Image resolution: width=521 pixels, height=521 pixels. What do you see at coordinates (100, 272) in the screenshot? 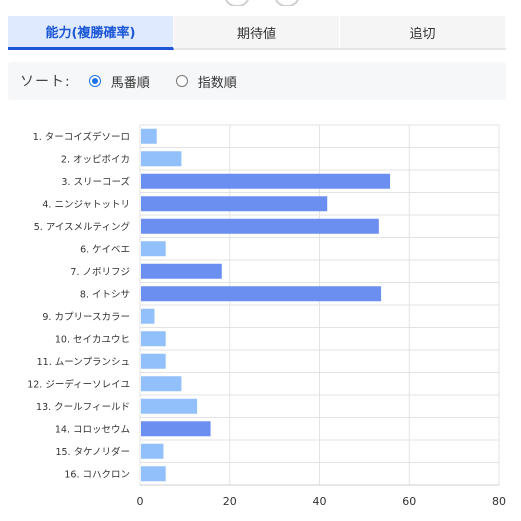
I see `category-label: 7. ノボリフジ` at bounding box center [100, 272].